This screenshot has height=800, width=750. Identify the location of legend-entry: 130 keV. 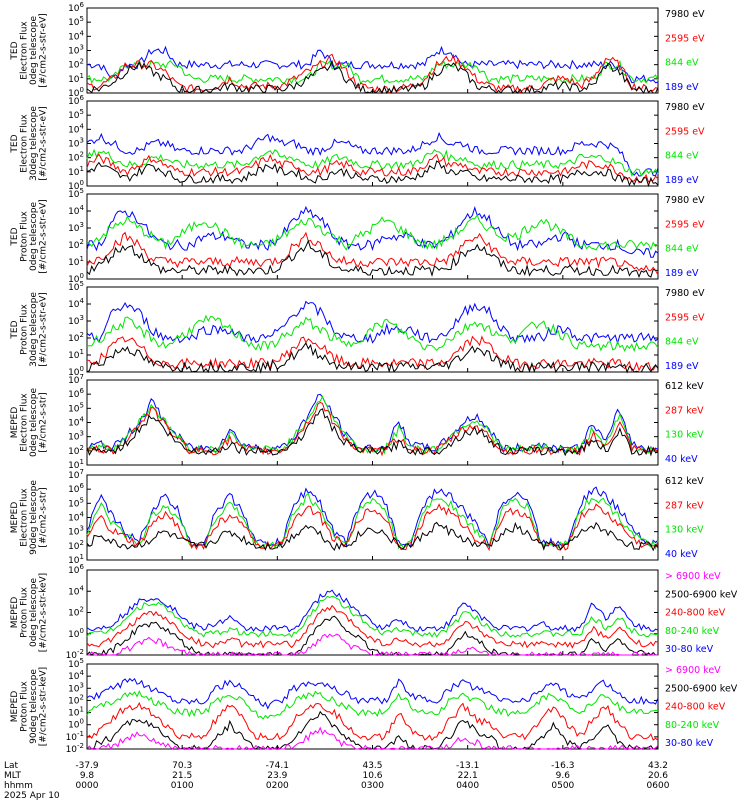
(684, 435).